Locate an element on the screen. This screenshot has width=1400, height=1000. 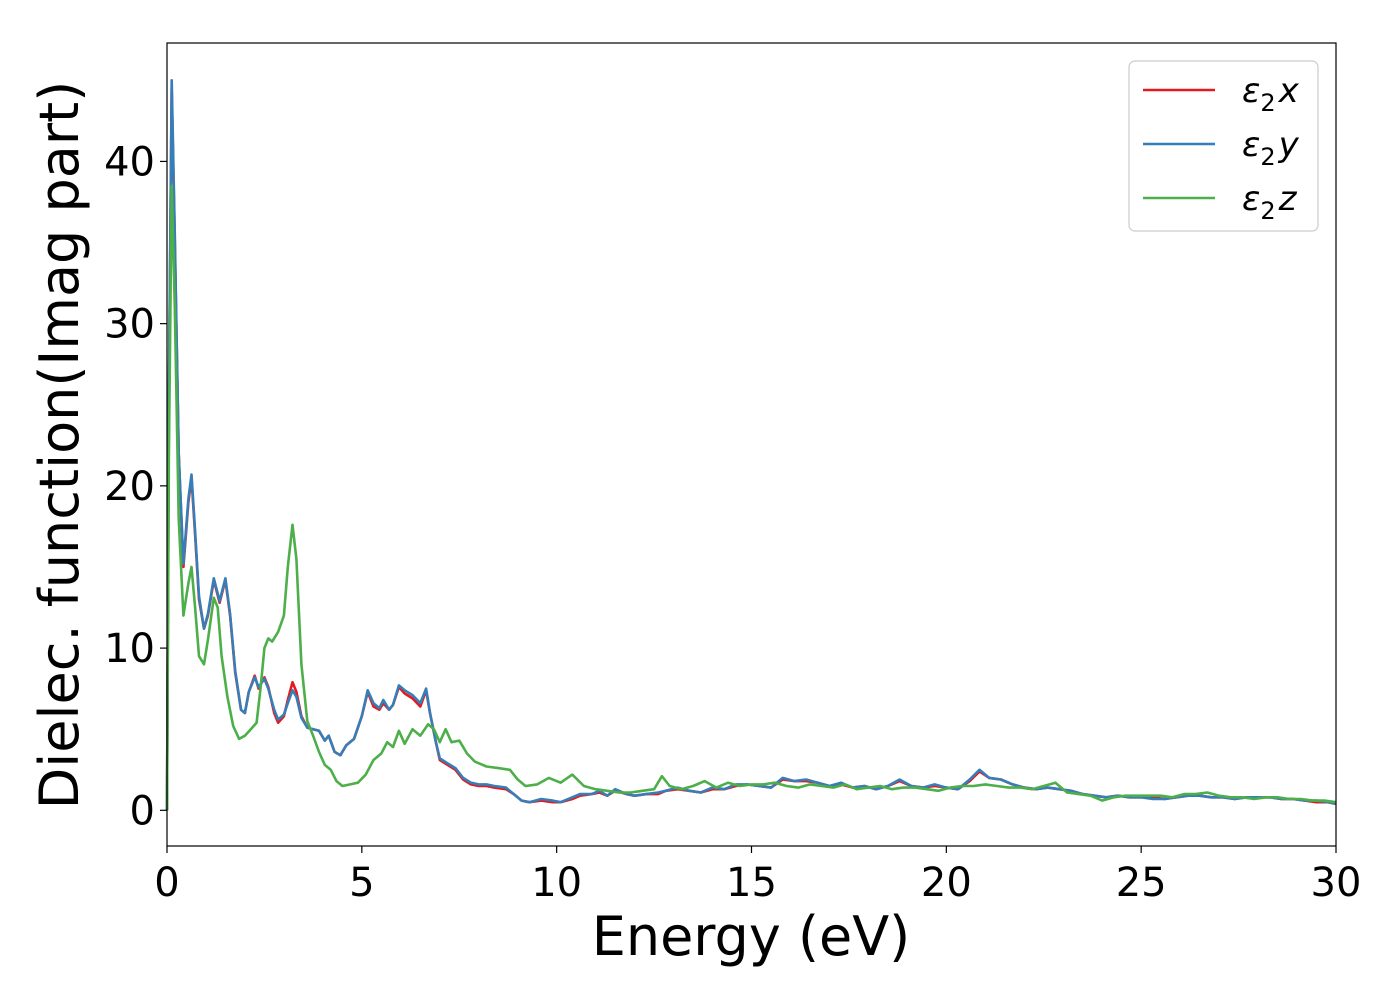
x-tick-label: 20 is located at coordinates (946, 883).